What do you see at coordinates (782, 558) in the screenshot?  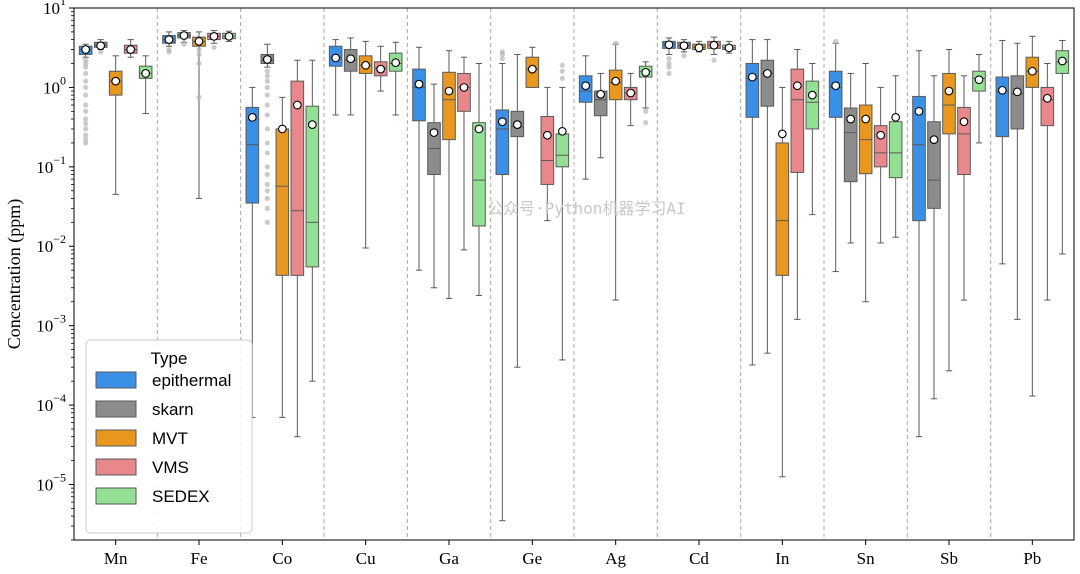 I see `x-tick-label: In` at bounding box center [782, 558].